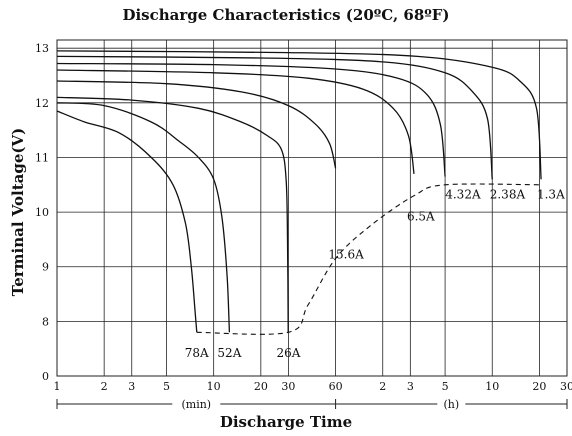  Describe the element at coordinates (196, 124) in the screenshot. I see `curve-15-6a` at that location.